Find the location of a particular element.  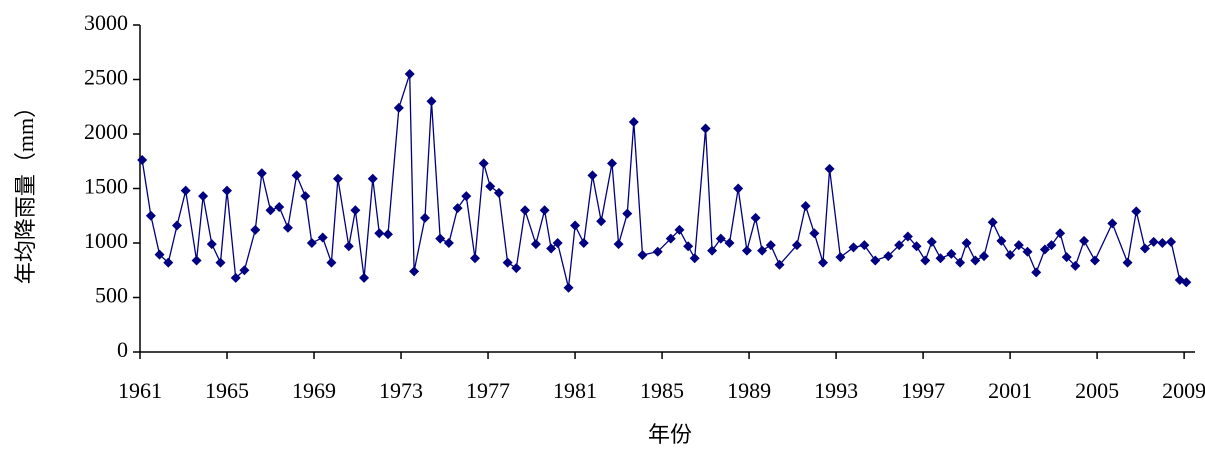

x-tick-label: 1997 is located at coordinates (923, 390).